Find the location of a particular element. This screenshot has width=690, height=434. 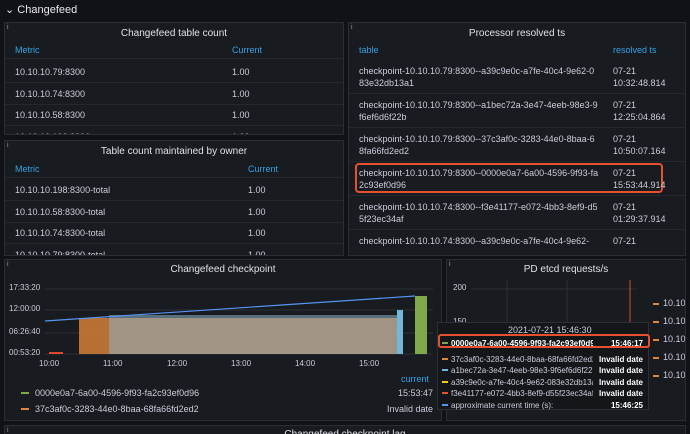

x-tick-label: 10:00 is located at coordinates (49, 363).